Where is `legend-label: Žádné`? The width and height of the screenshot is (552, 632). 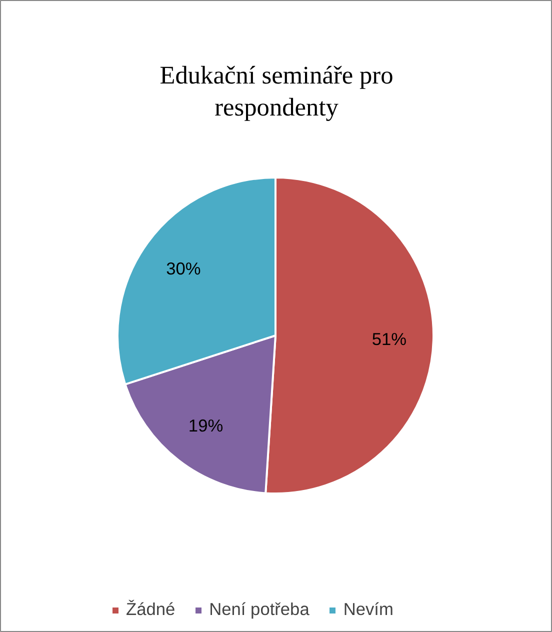 legend-label: Žádné is located at coordinates (151, 609).